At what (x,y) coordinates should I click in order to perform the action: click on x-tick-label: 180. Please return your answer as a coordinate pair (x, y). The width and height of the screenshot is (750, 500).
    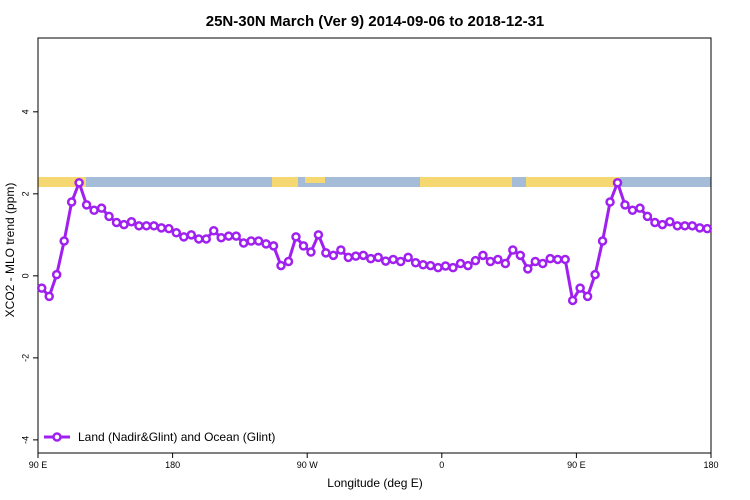
    Looking at the image, I should click on (710, 465).